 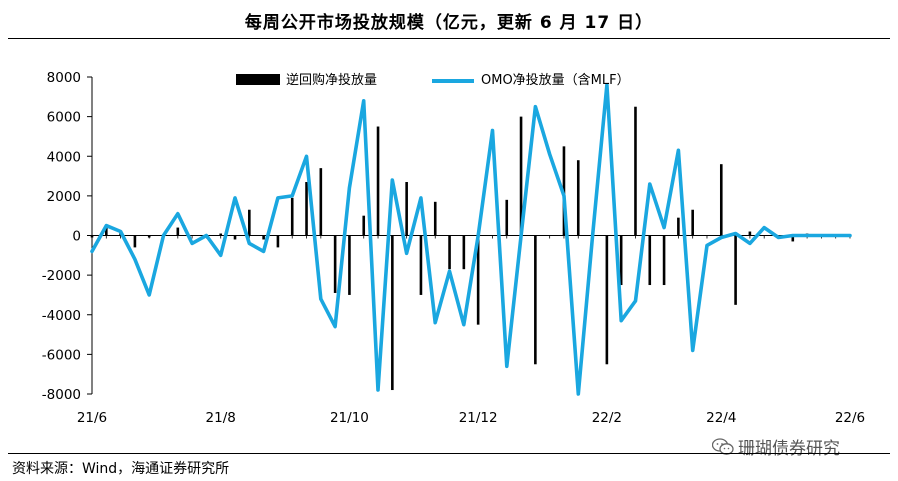 I want to click on y-tick-label: -6000, so click(x=61, y=355).